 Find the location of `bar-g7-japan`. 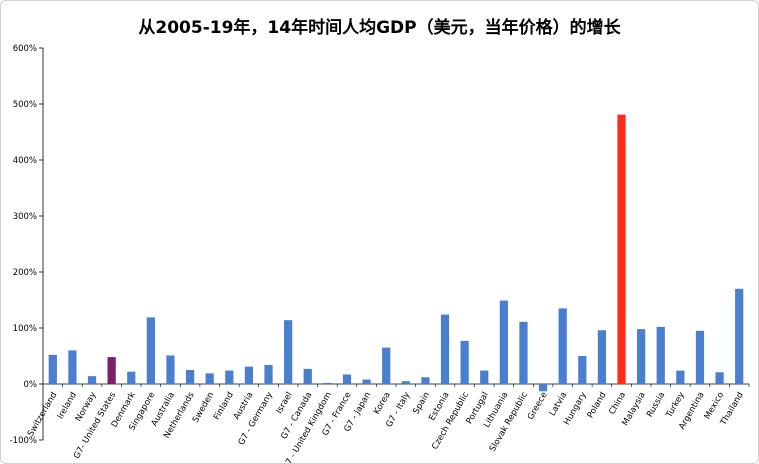

bar-g7-japan is located at coordinates (366, 381).